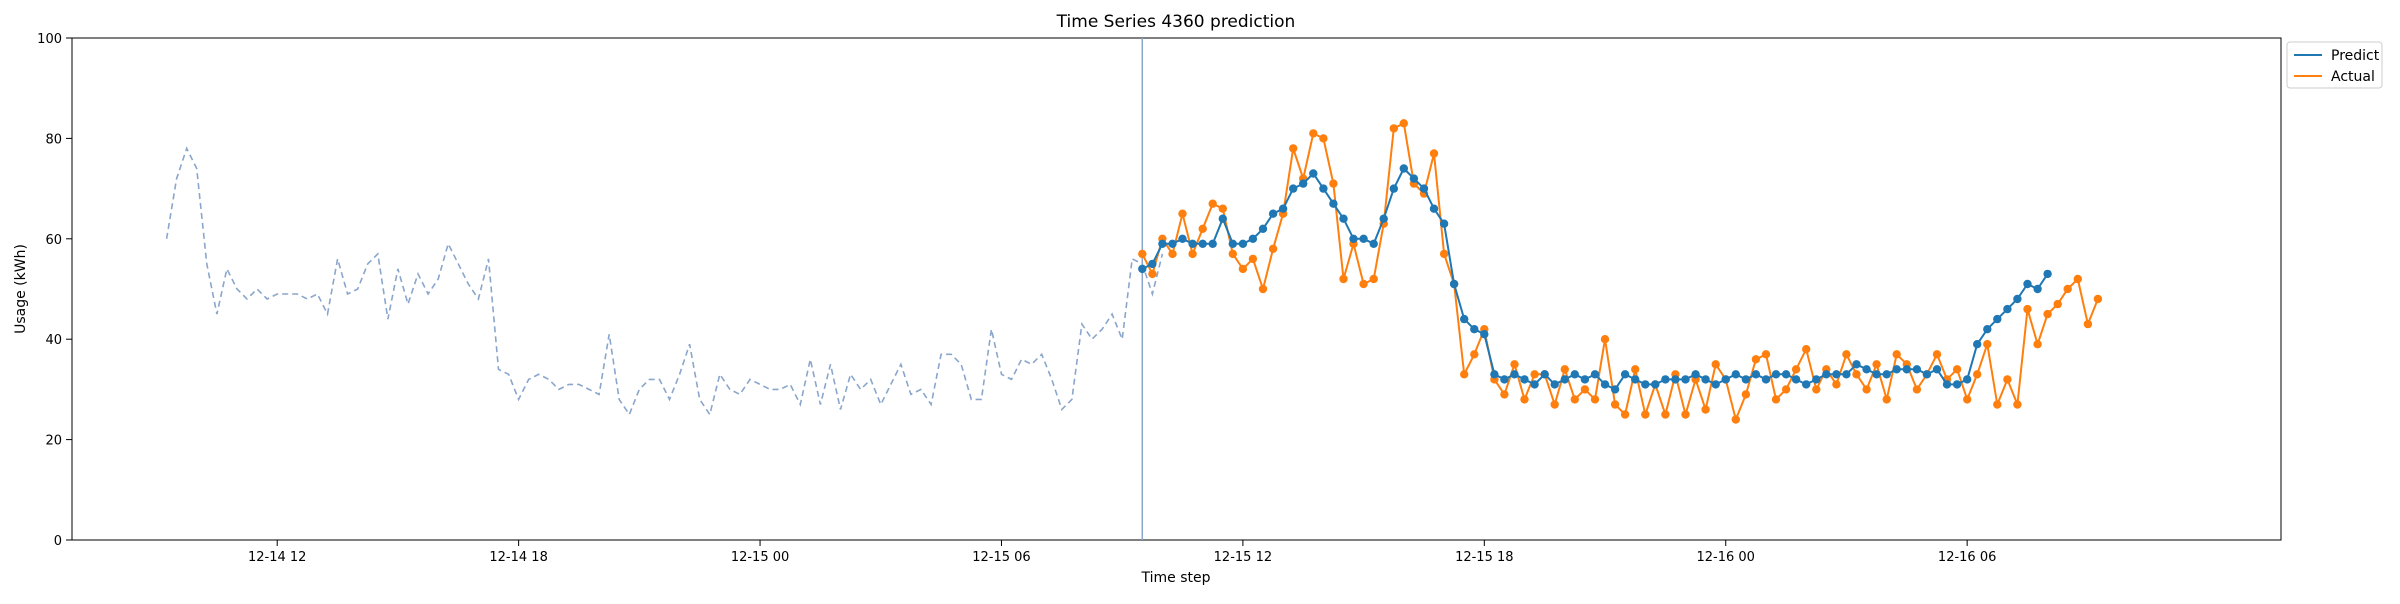 This screenshot has height=604, width=2400. What do you see at coordinates (1176, 578) in the screenshot?
I see `x-axis-label: Time step` at bounding box center [1176, 578].